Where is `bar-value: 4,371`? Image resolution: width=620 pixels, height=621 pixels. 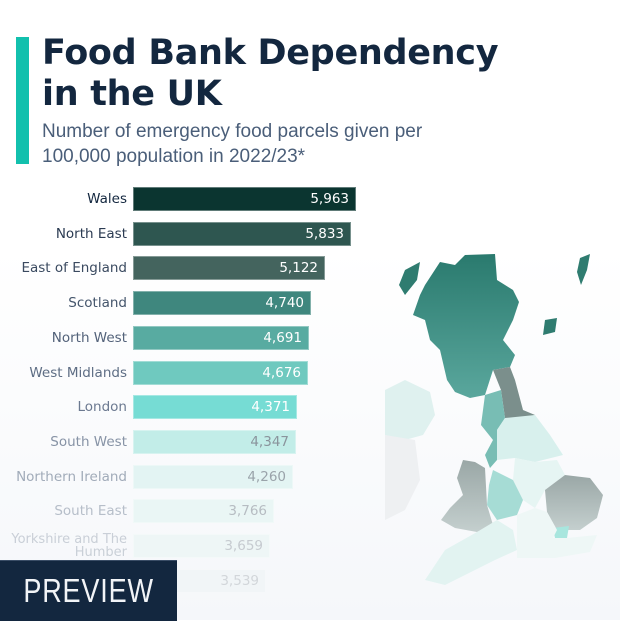
bar-value: 4,371 is located at coordinates (270, 407).